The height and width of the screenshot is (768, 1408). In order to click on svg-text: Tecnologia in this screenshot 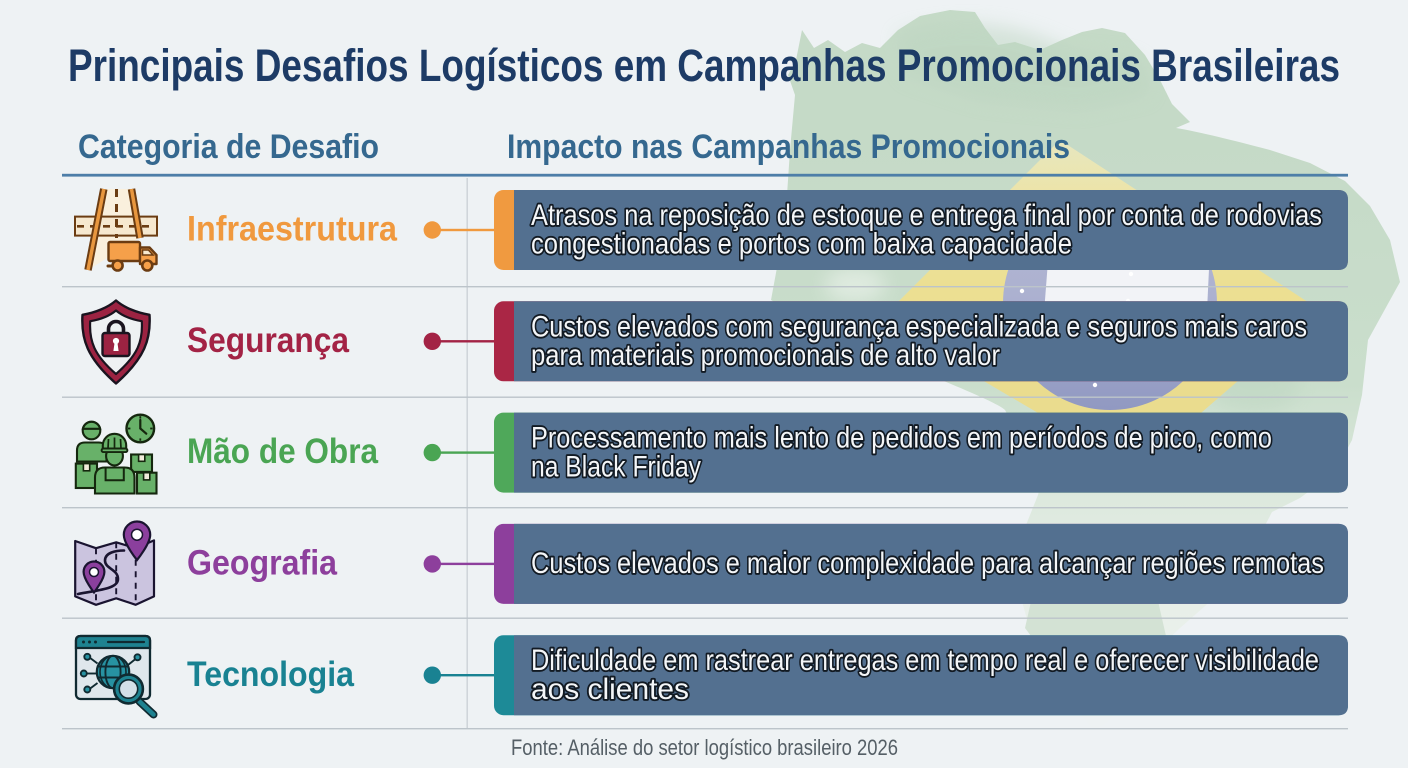, I will do `click(271, 674)`.